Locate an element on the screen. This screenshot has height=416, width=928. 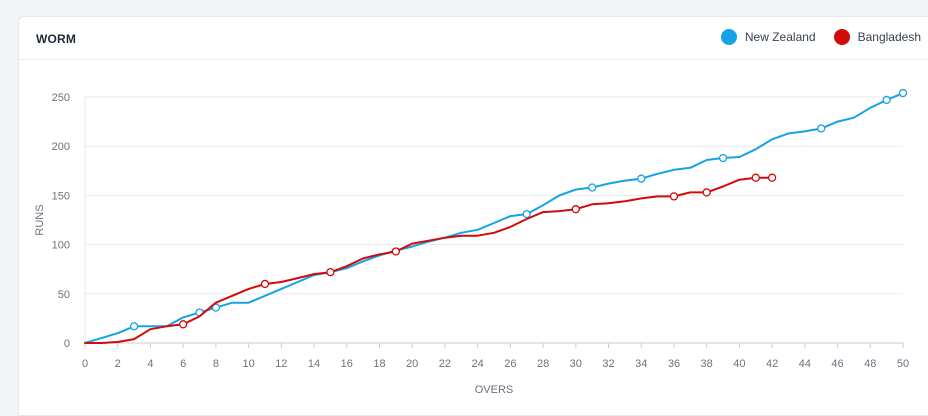
x-tick-label-4: 4 is located at coordinates (150, 364).